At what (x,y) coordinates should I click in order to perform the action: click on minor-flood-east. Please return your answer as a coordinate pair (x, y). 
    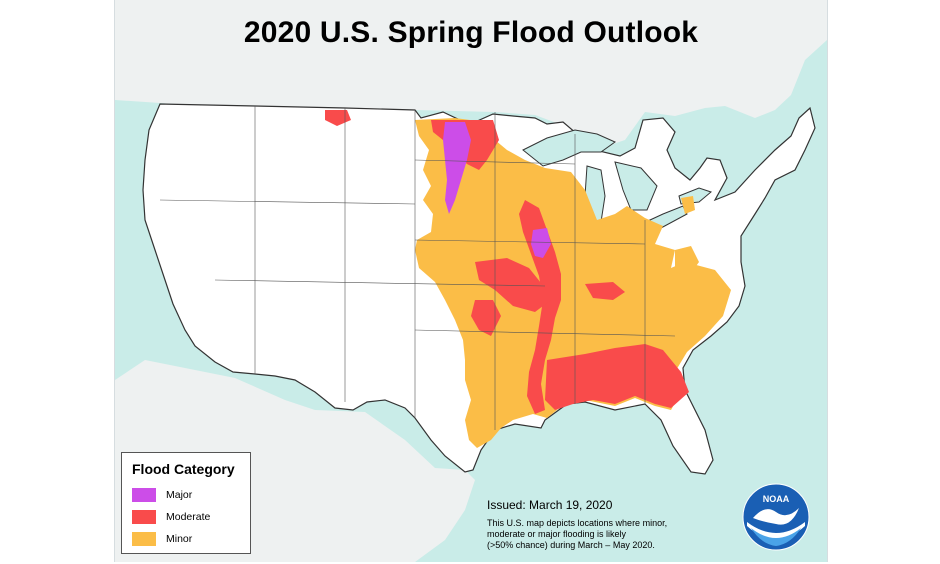
    Looking at the image, I should click on (687, 261).